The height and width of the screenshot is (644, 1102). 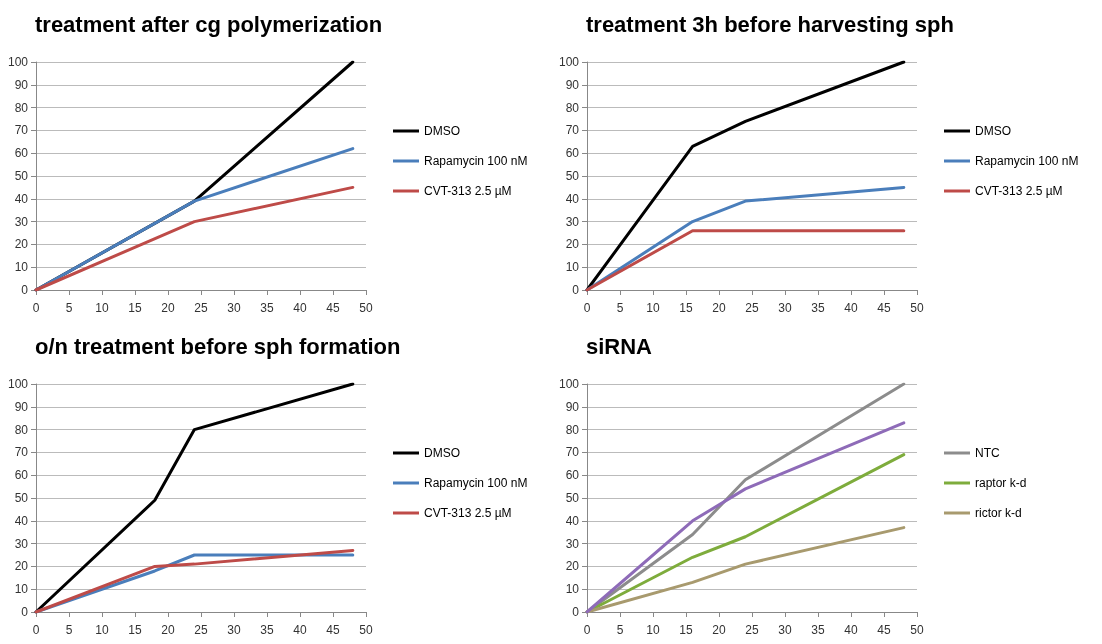 I want to click on legend-label: rictor k-d, so click(x=998, y=513).